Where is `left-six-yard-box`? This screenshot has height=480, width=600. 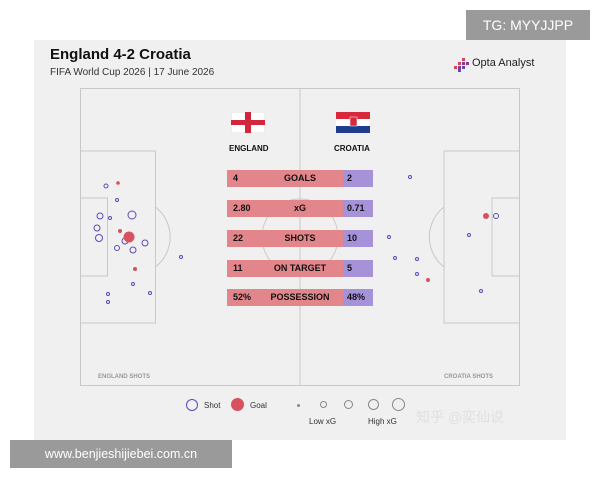
left-six-yard-box is located at coordinates (94, 237).